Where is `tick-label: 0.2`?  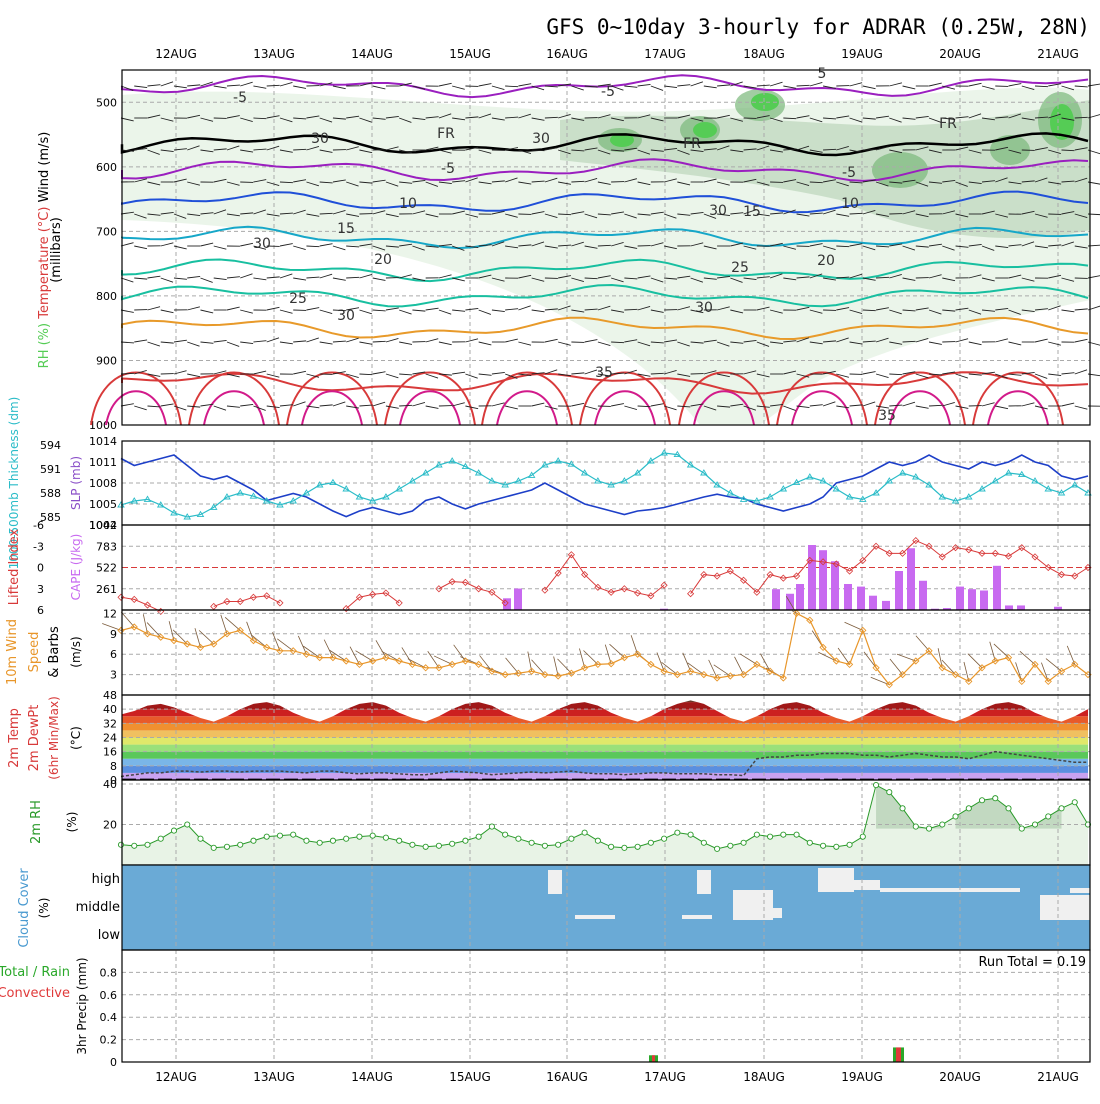
tick-label: 0.2 is located at coordinates (109, 1040).